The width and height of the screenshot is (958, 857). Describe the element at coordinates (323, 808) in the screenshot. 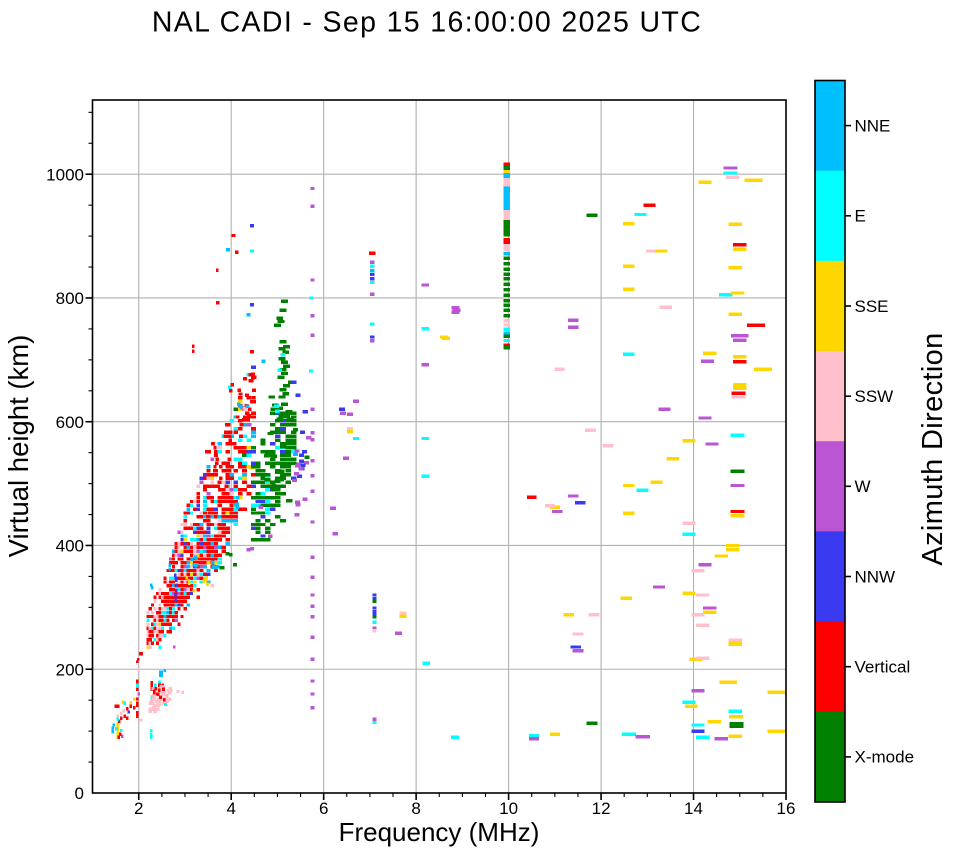

I see `svg-text: 6` at that location.